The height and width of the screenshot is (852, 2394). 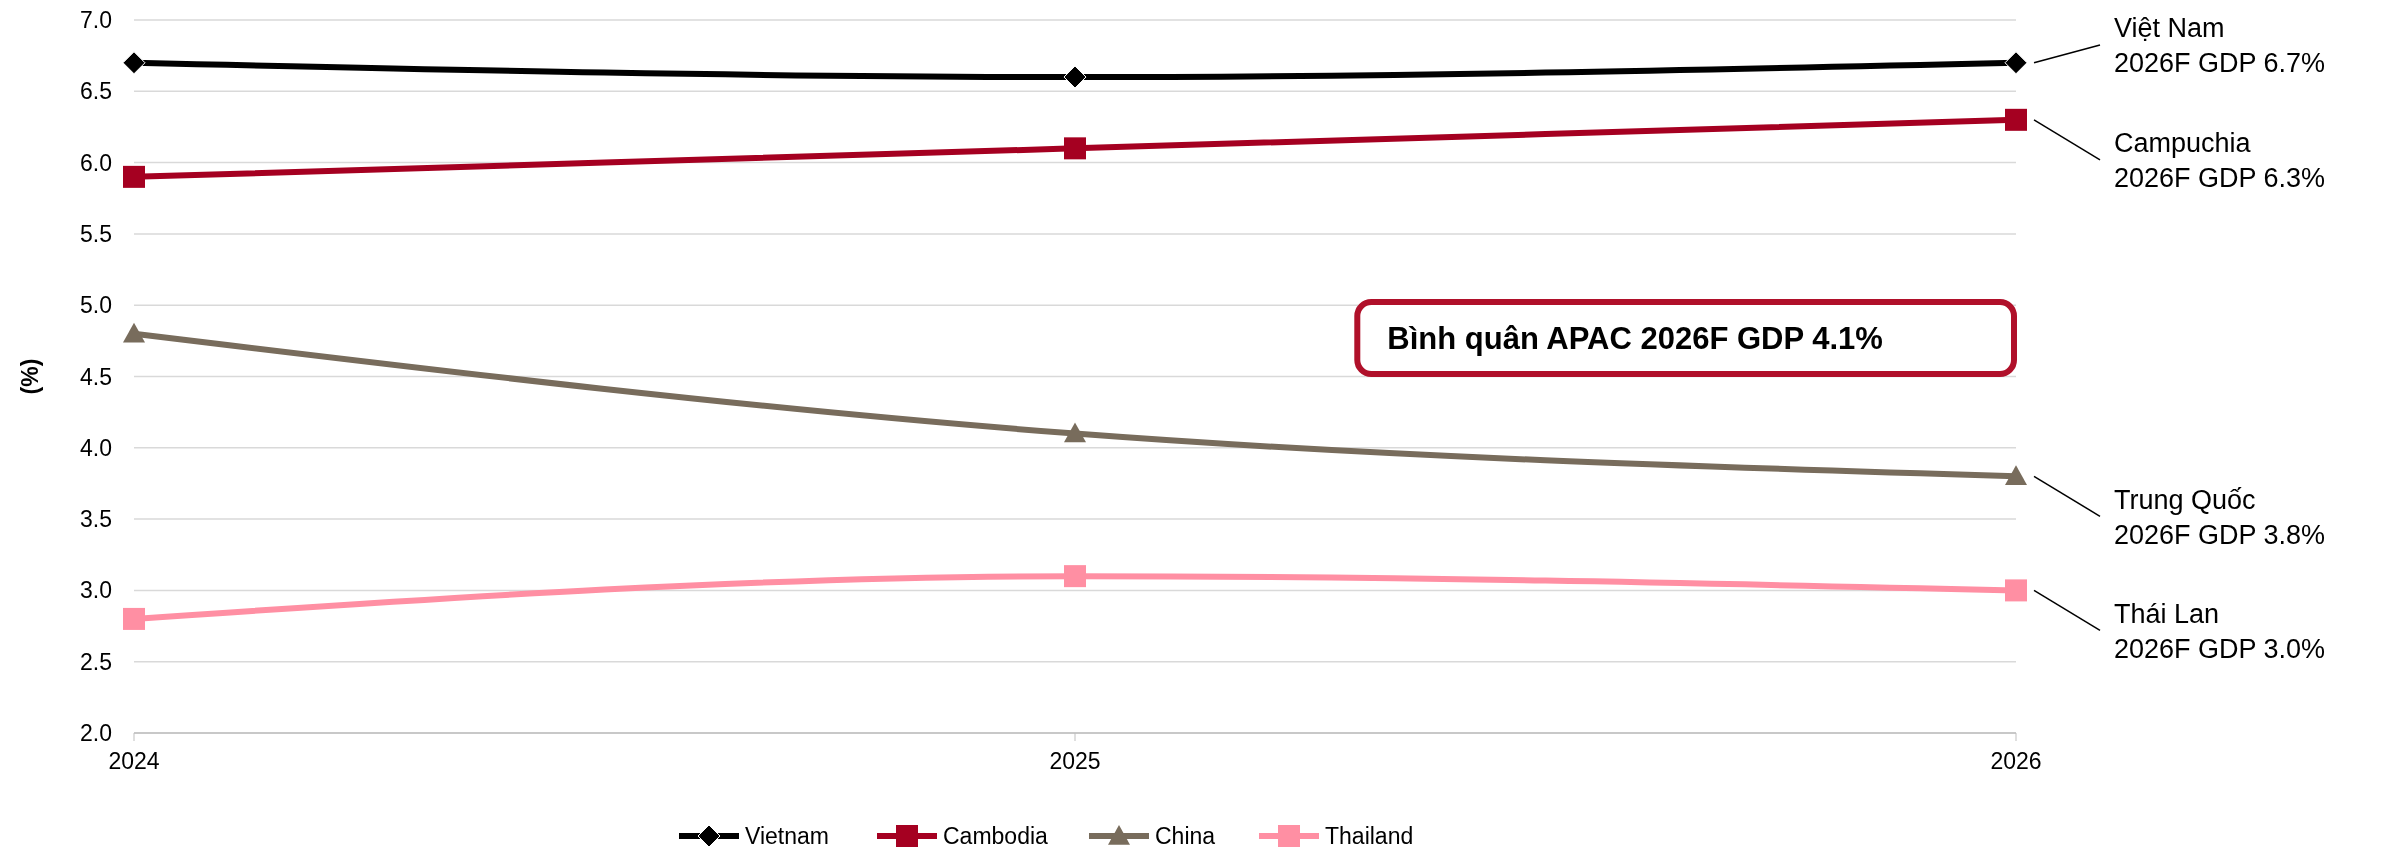 I want to click on y-tick-label: 2.0, so click(x=96, y=733).